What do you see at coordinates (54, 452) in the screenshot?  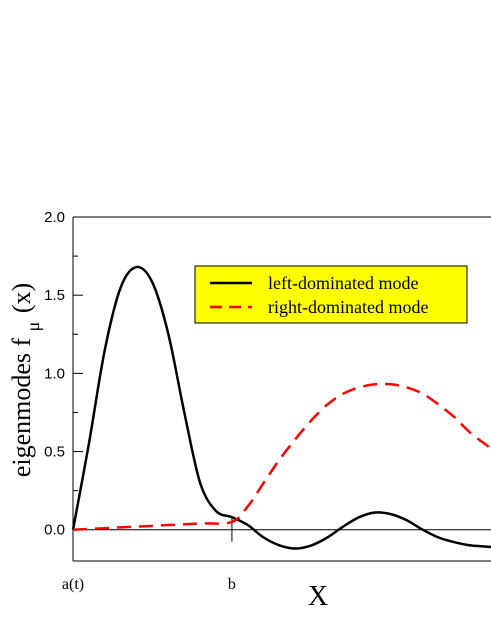 I see `y-tick-label: 0.5` at bounding box center [54, 452].